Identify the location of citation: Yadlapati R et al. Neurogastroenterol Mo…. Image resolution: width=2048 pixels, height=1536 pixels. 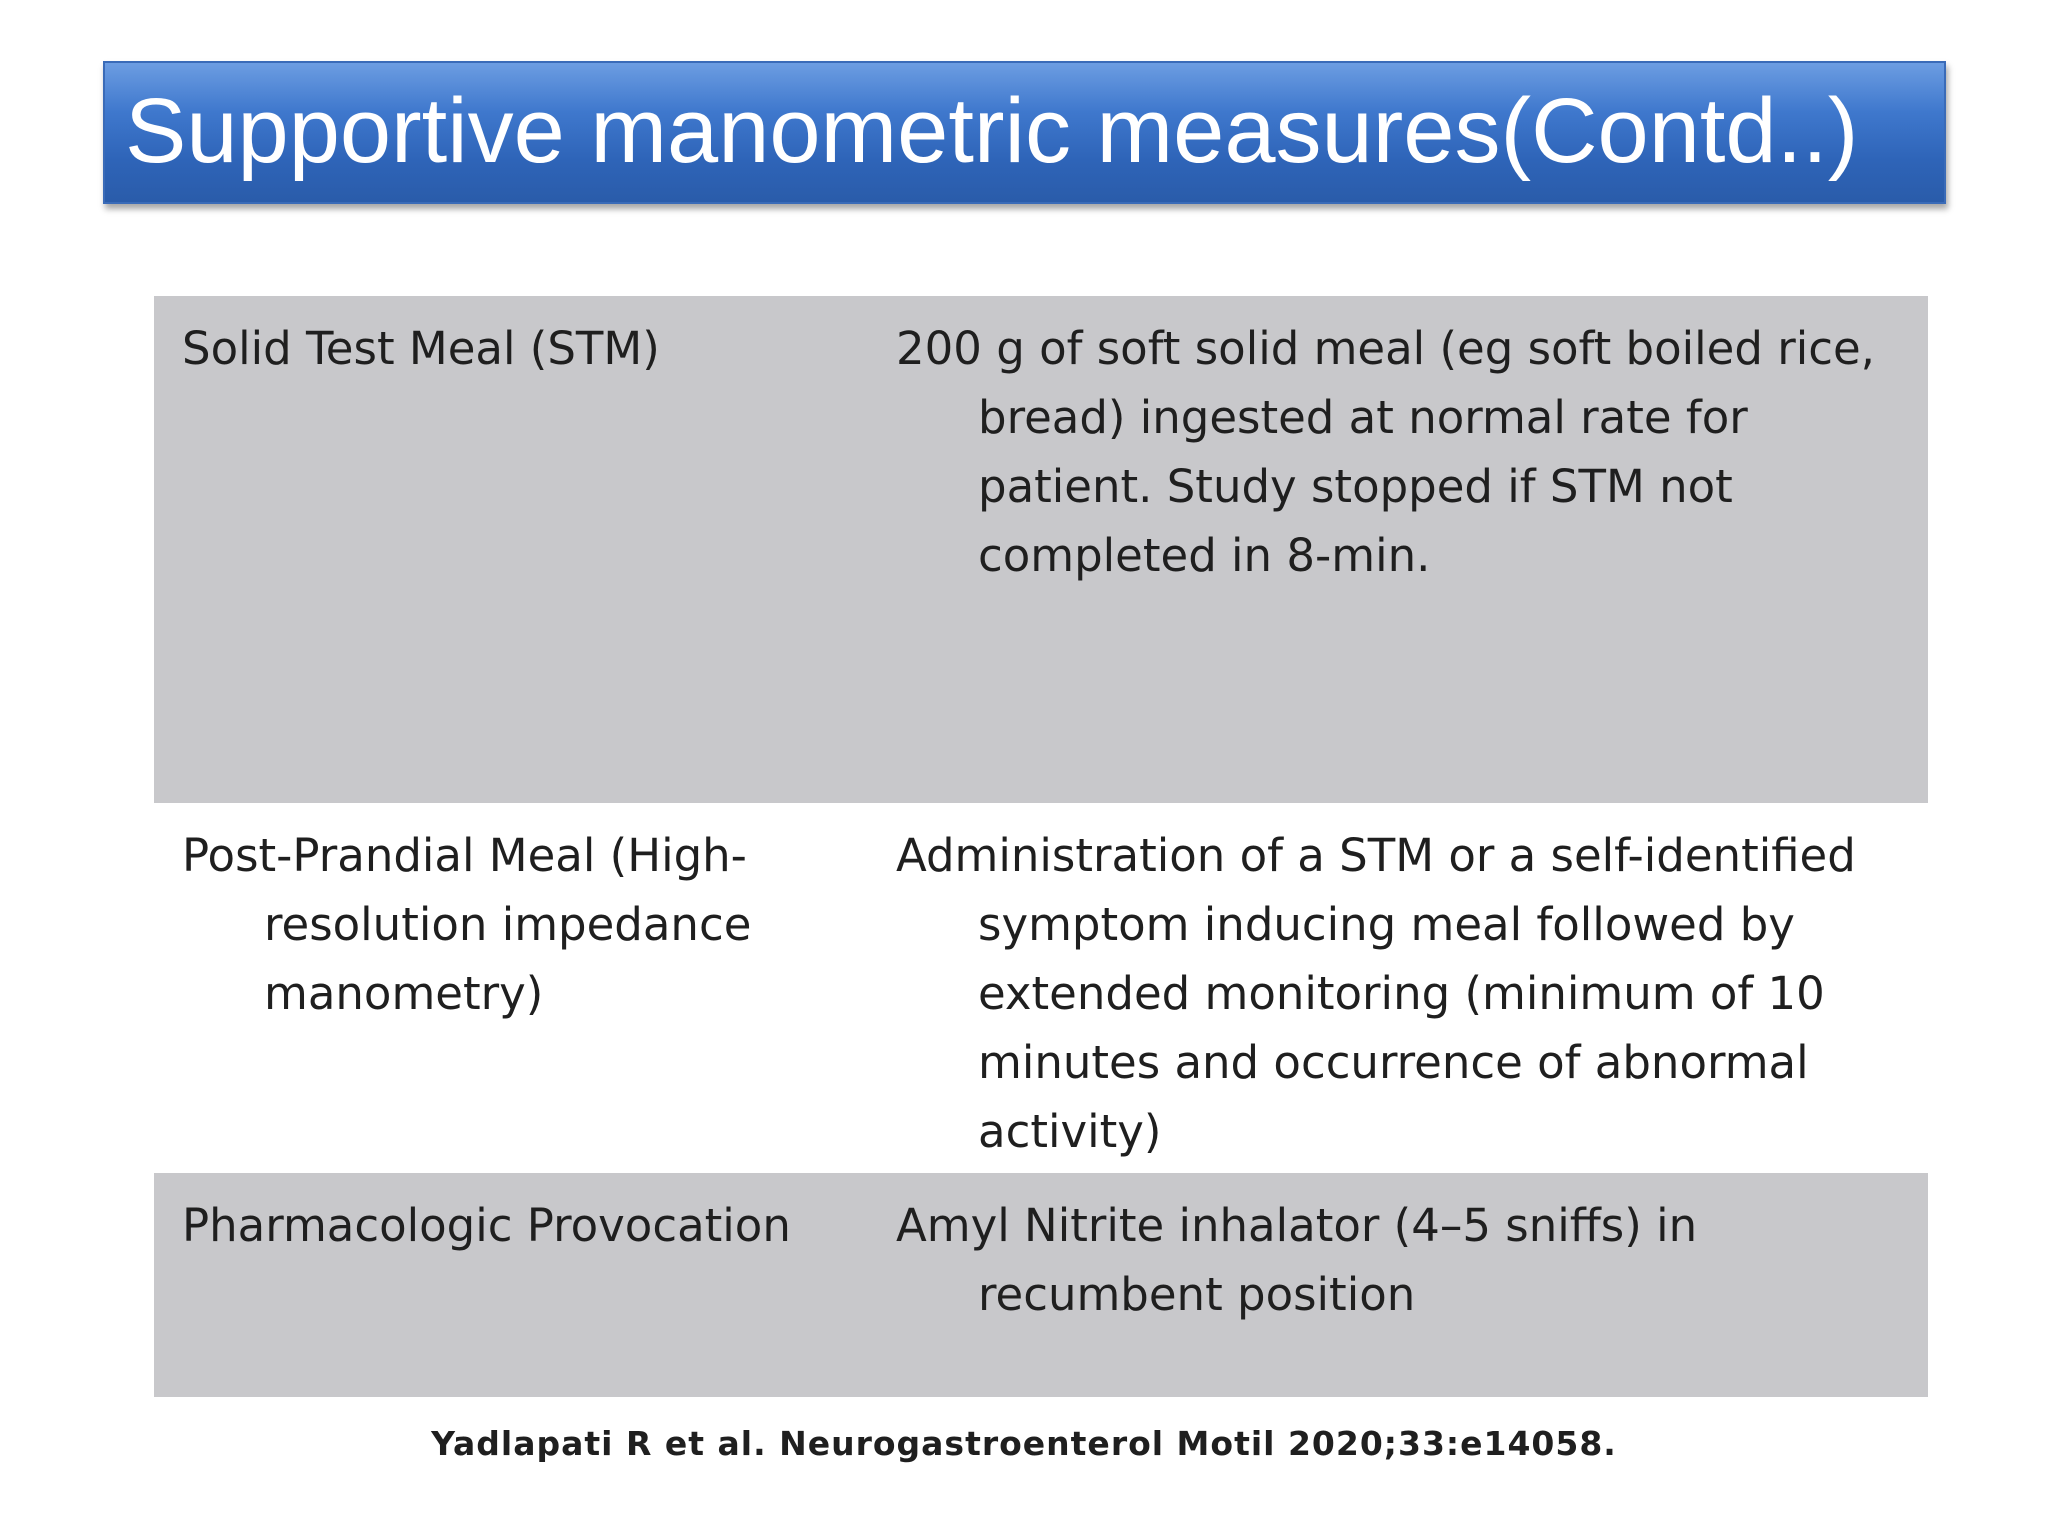
(1024, 1443).